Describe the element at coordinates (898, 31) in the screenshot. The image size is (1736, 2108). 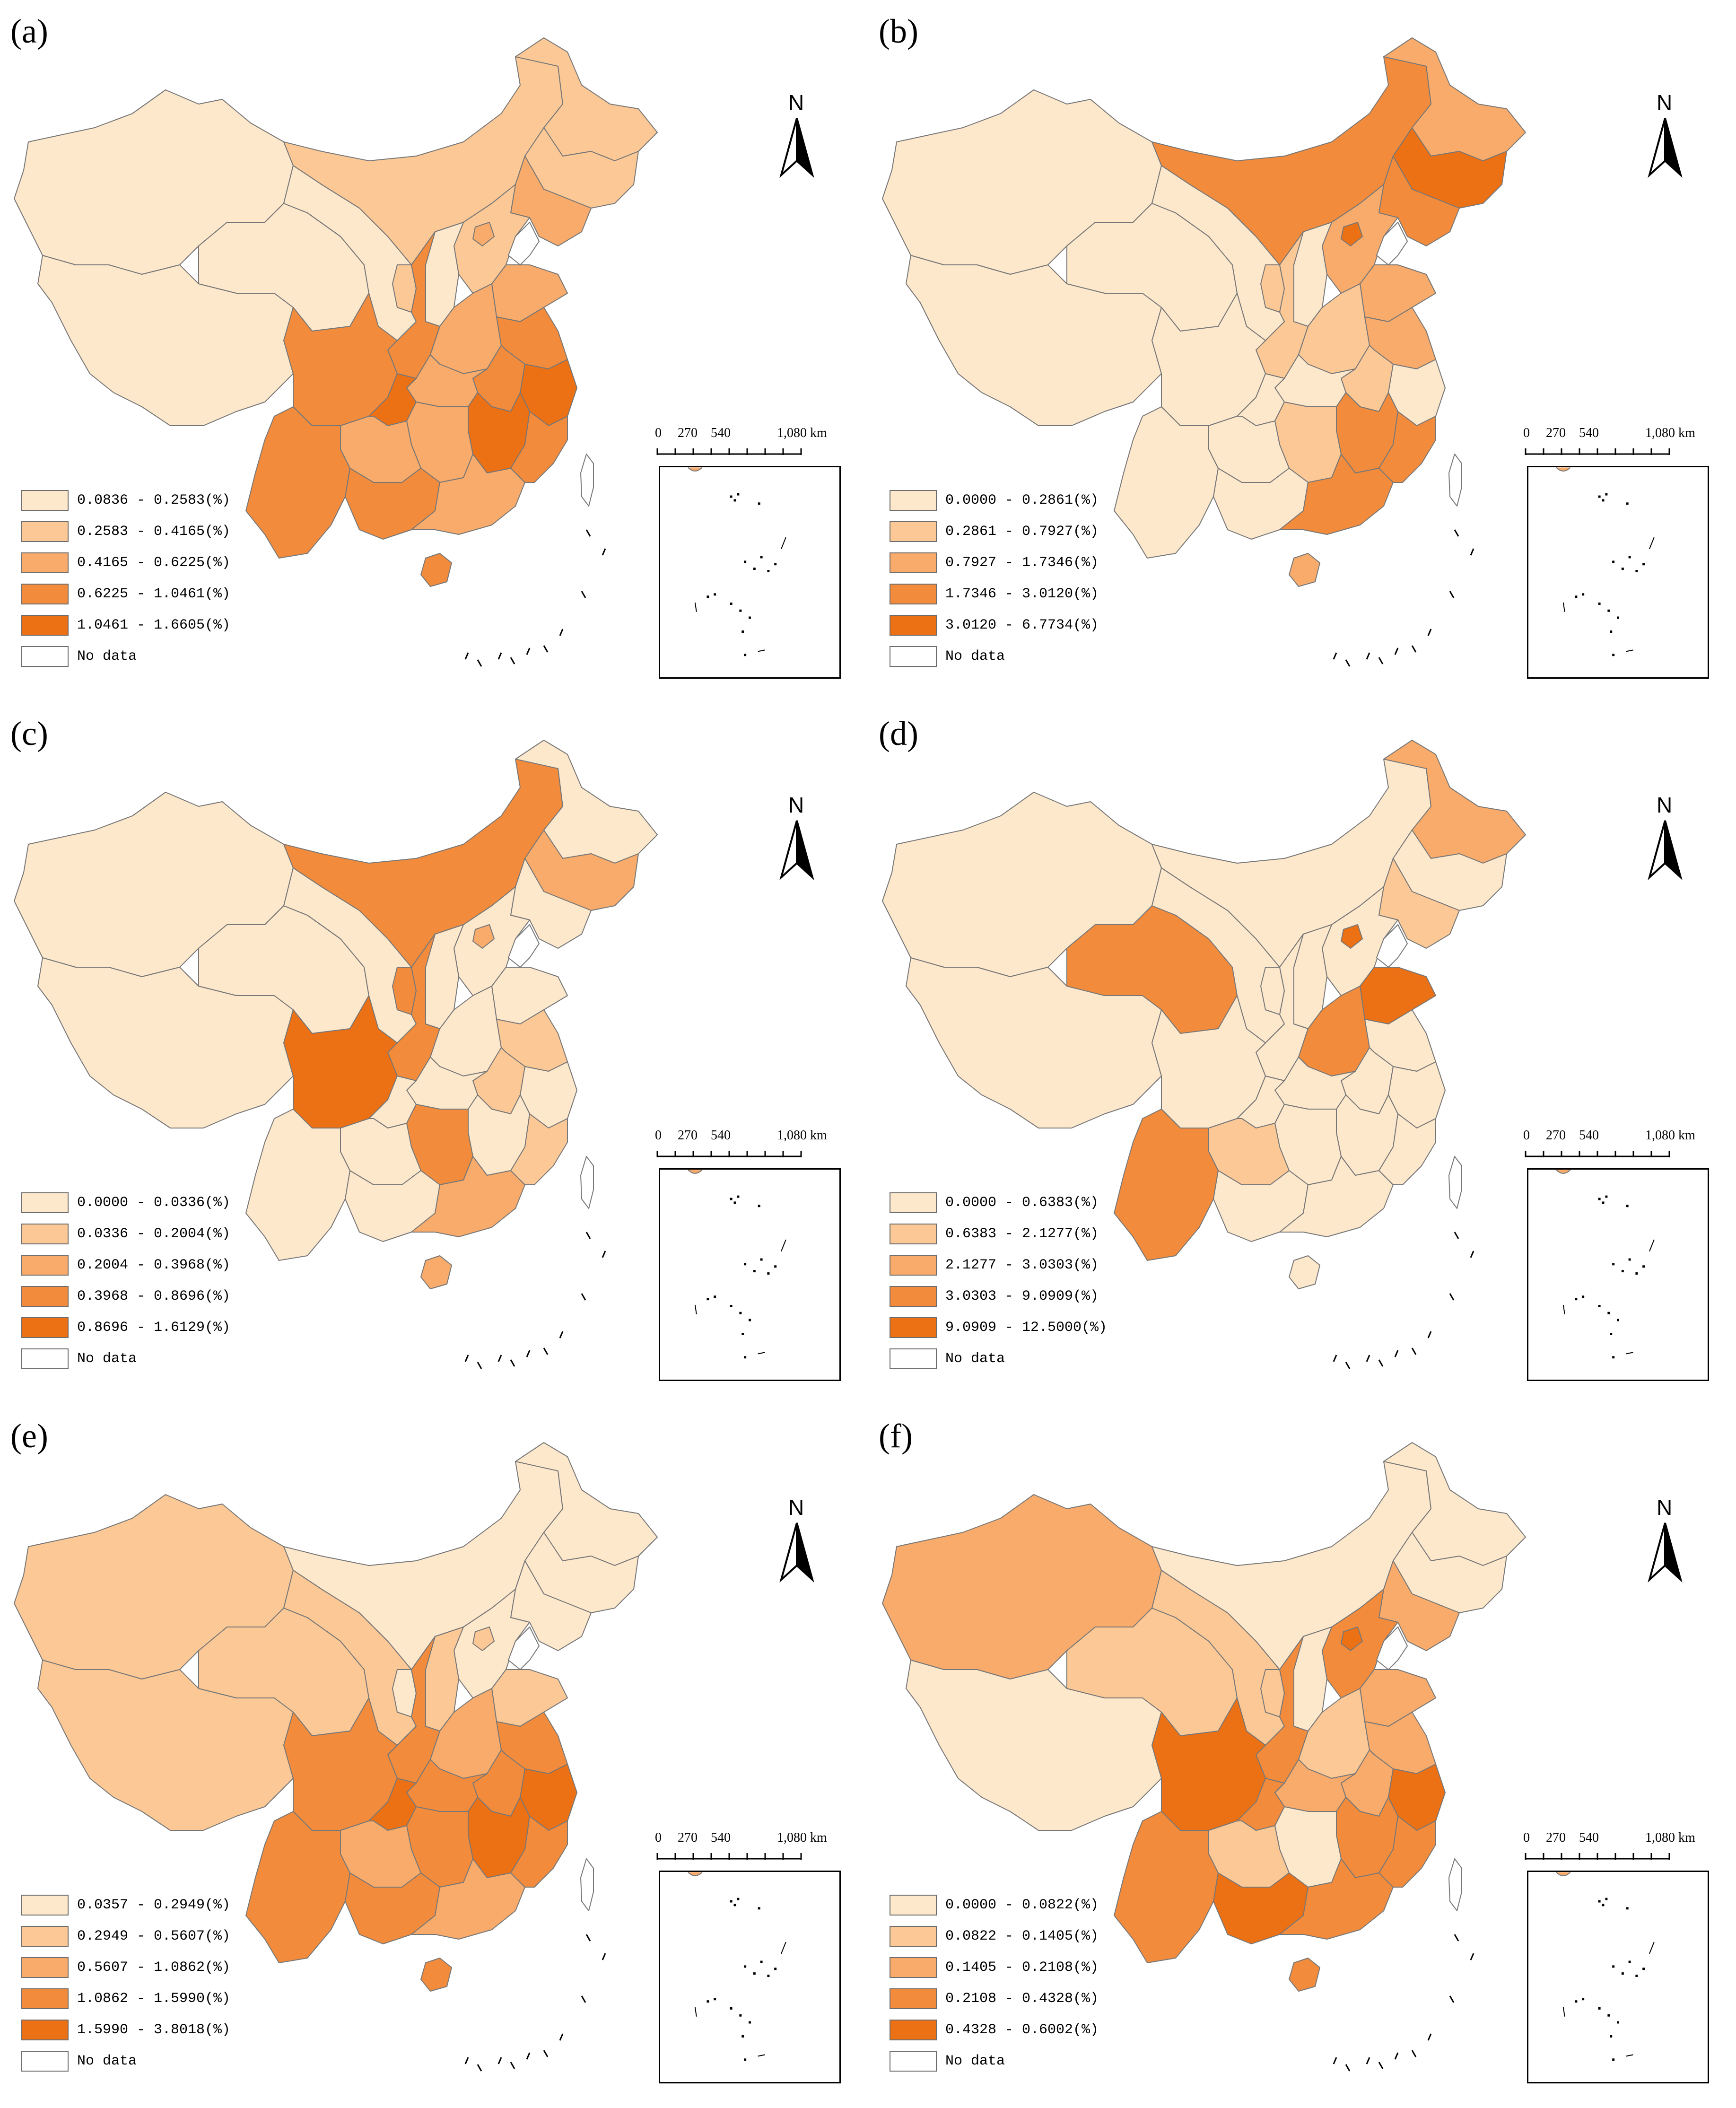
I see `panel-label: (b)` at that location.